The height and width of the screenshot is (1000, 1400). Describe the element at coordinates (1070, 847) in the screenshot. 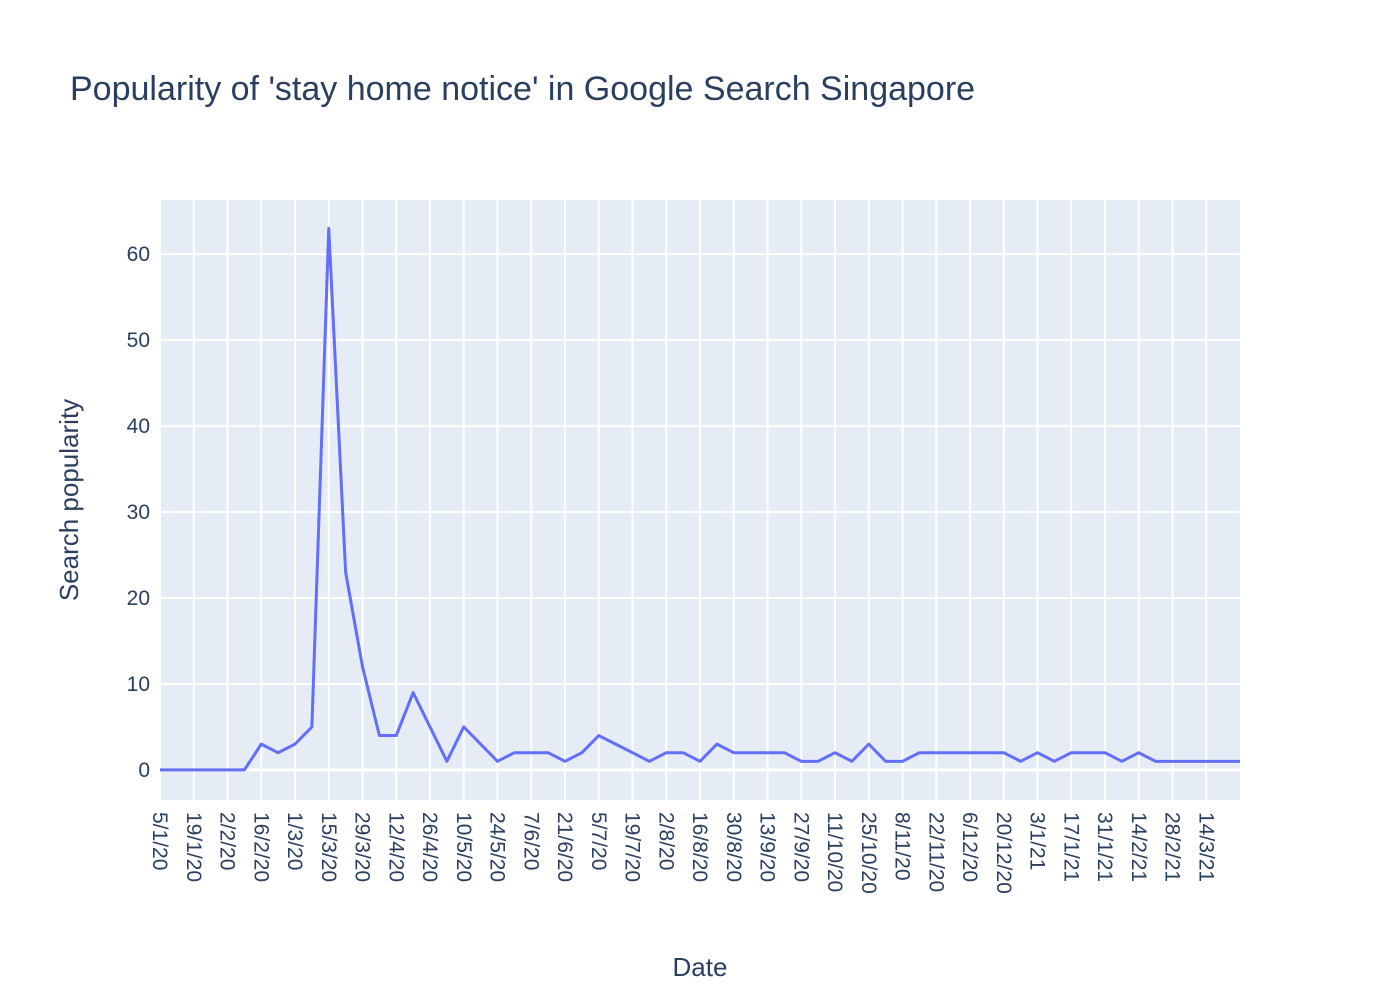

I see `x-tick-label: 17/1/21` at that location.